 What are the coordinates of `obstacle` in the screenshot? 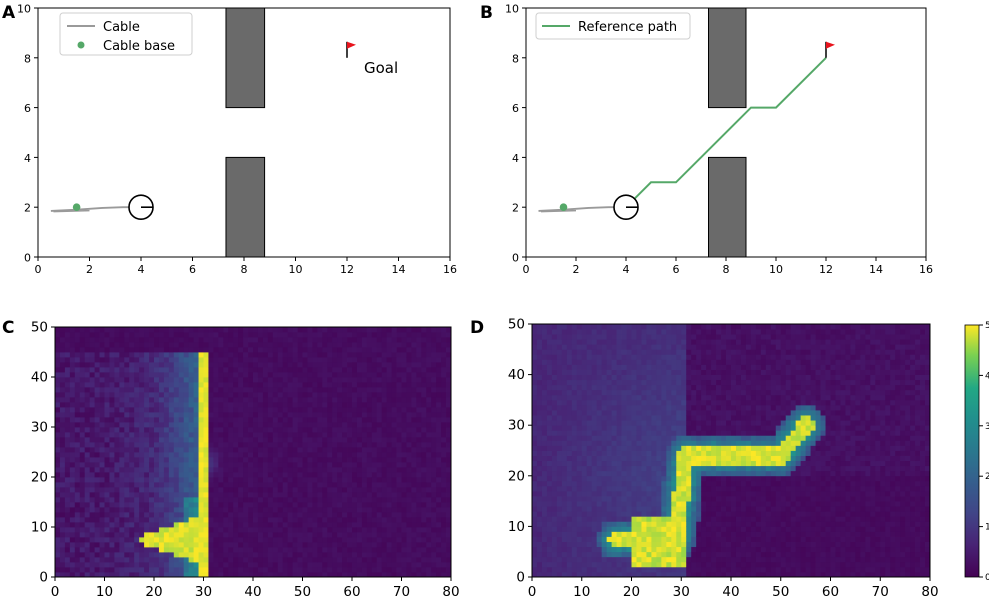 It's located at (727, 207).